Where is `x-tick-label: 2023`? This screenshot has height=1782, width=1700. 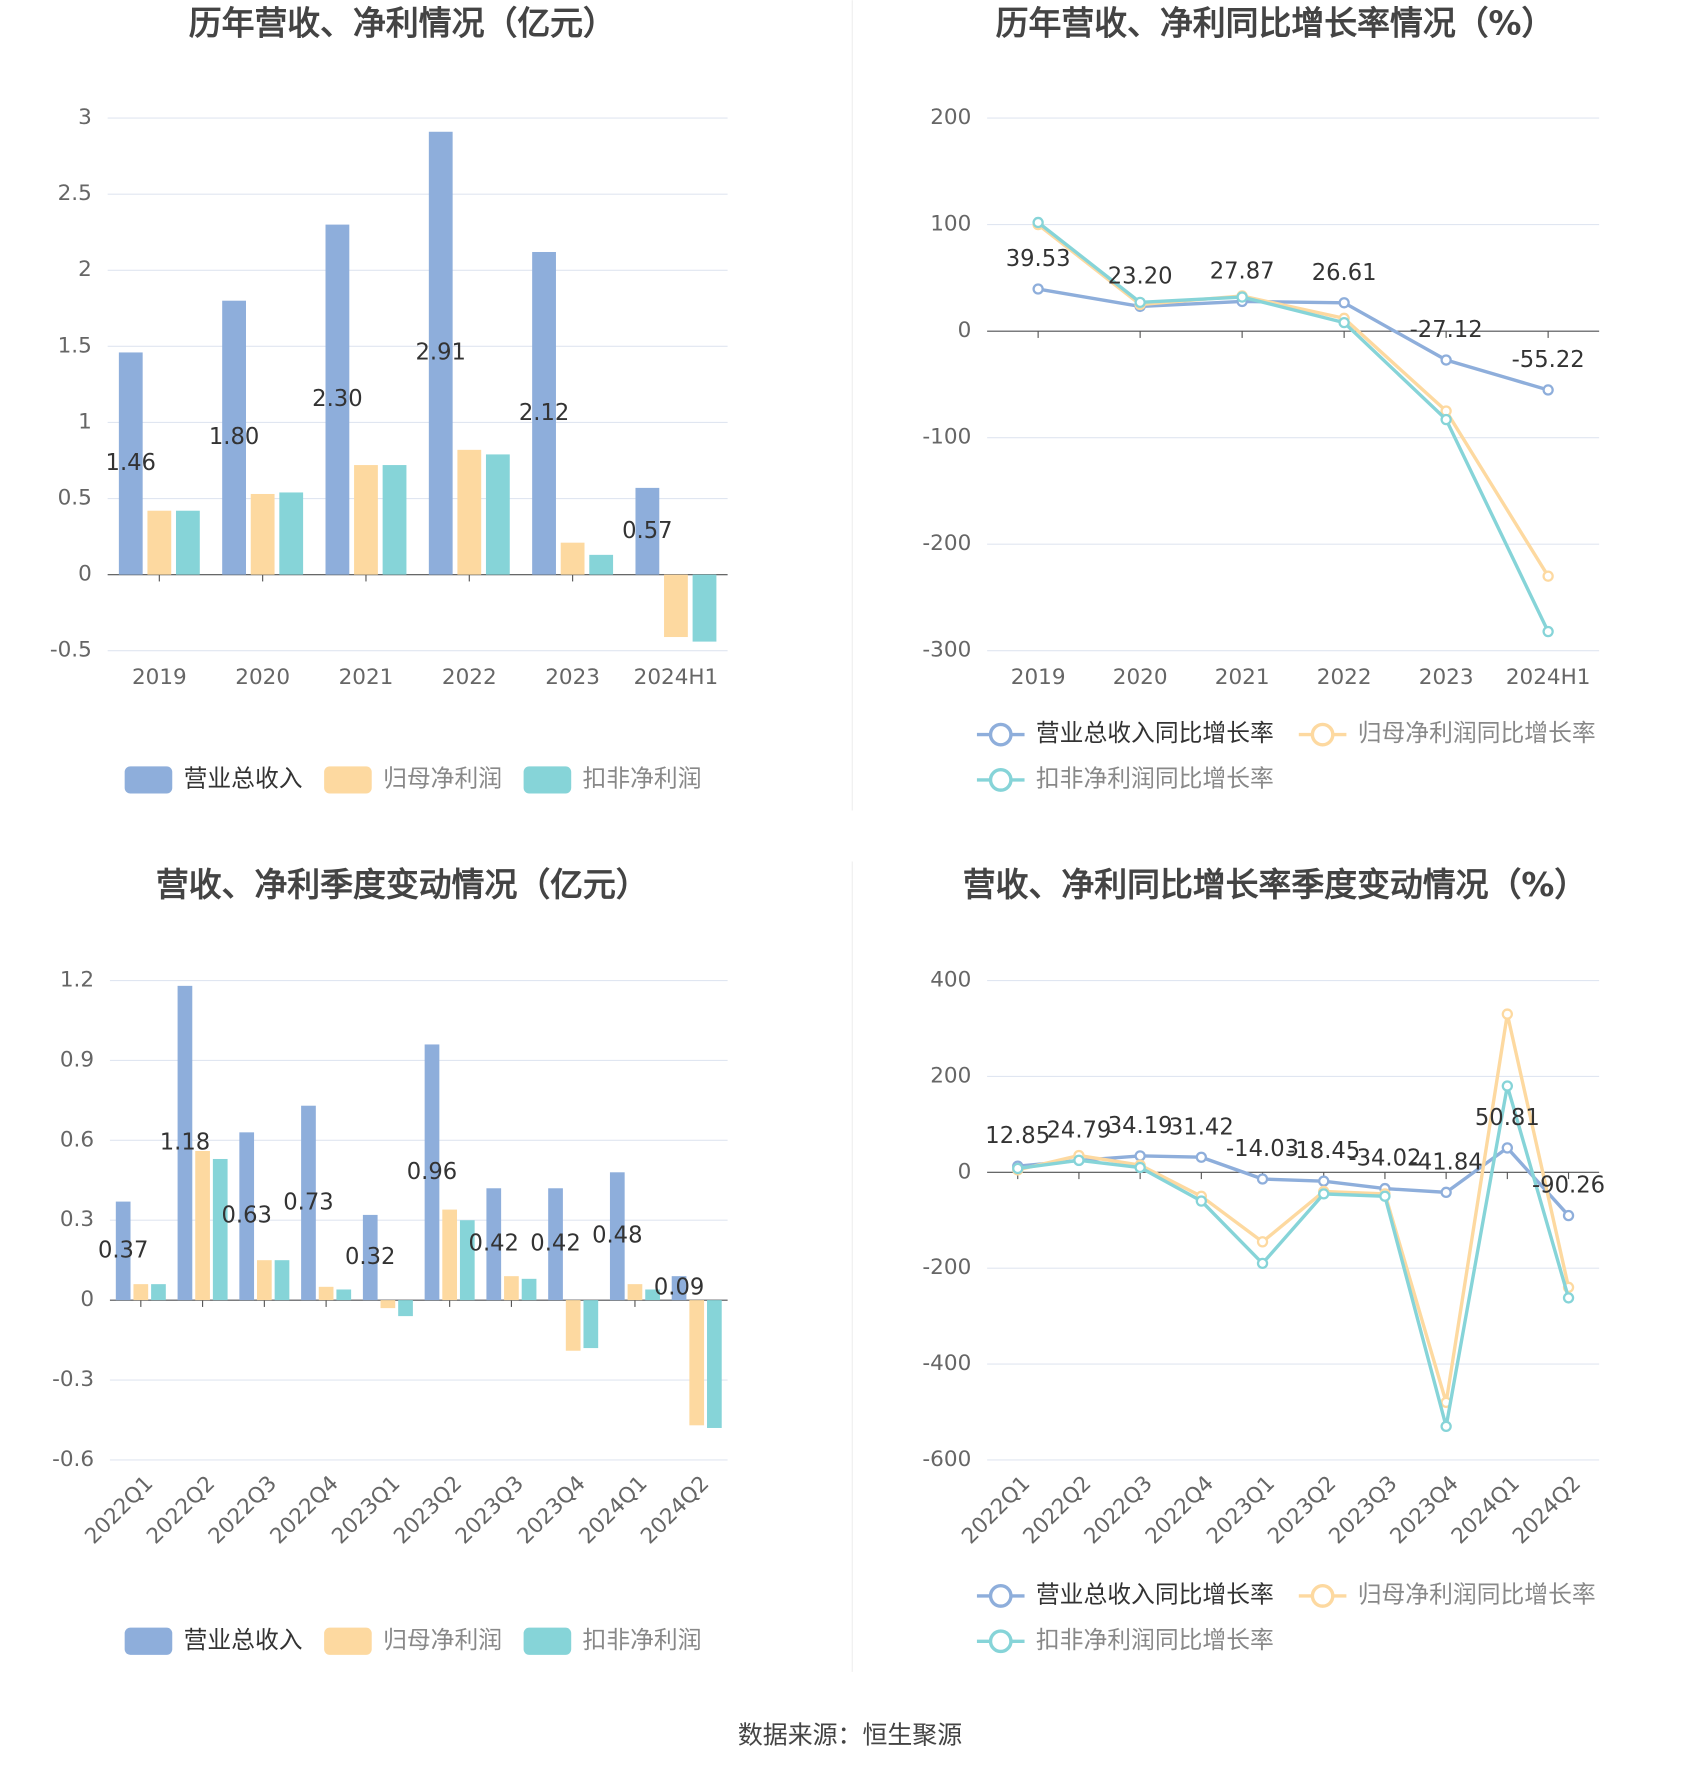
x-tick-label: 2023 is located at coordinates (572, 677).